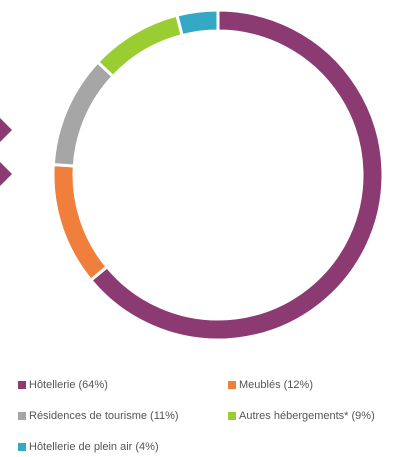 The height and width of the screenshot is (457, 418). What do you see at coordinates (94, 447) in the screenshot?
I see `legend-label: Hôtellerie de plein air (4%)` at bounding box center [94, 447].